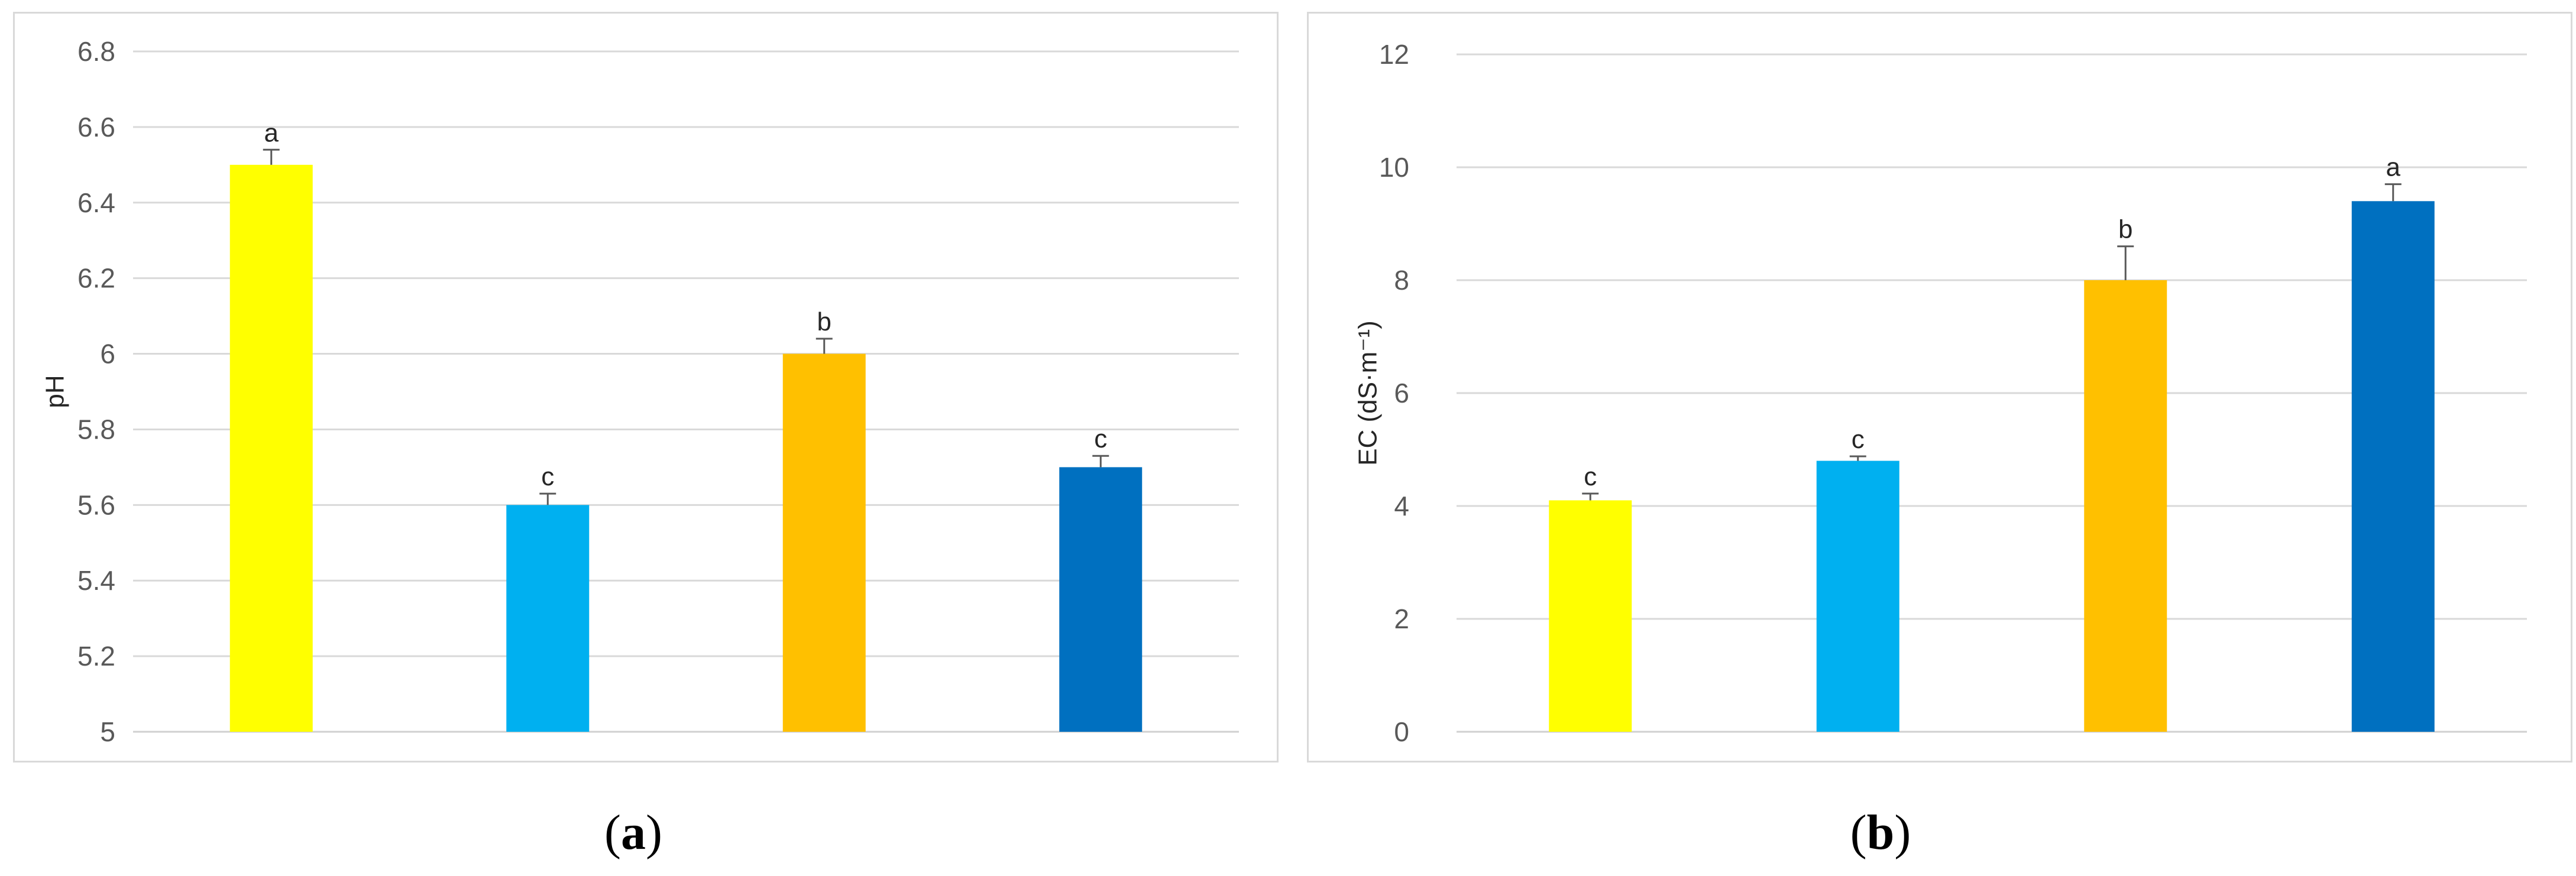 This screenshot has width=2576, height=876. I want to click on y-tick-label: 5, so click(108, 732).